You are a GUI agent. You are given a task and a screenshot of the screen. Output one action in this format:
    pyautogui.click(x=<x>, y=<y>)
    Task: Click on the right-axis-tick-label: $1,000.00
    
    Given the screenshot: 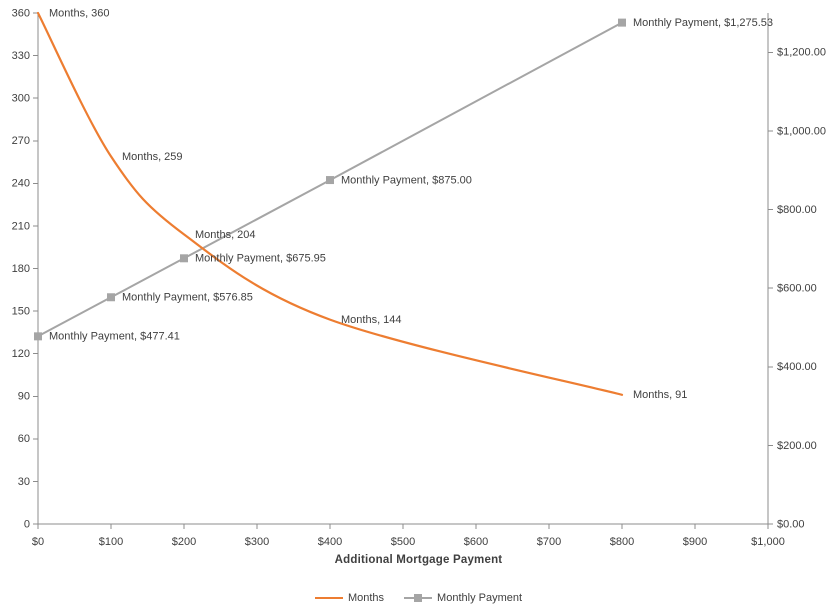 What is the action you would take?
    pyautogui.click(x=801, y=131)
    